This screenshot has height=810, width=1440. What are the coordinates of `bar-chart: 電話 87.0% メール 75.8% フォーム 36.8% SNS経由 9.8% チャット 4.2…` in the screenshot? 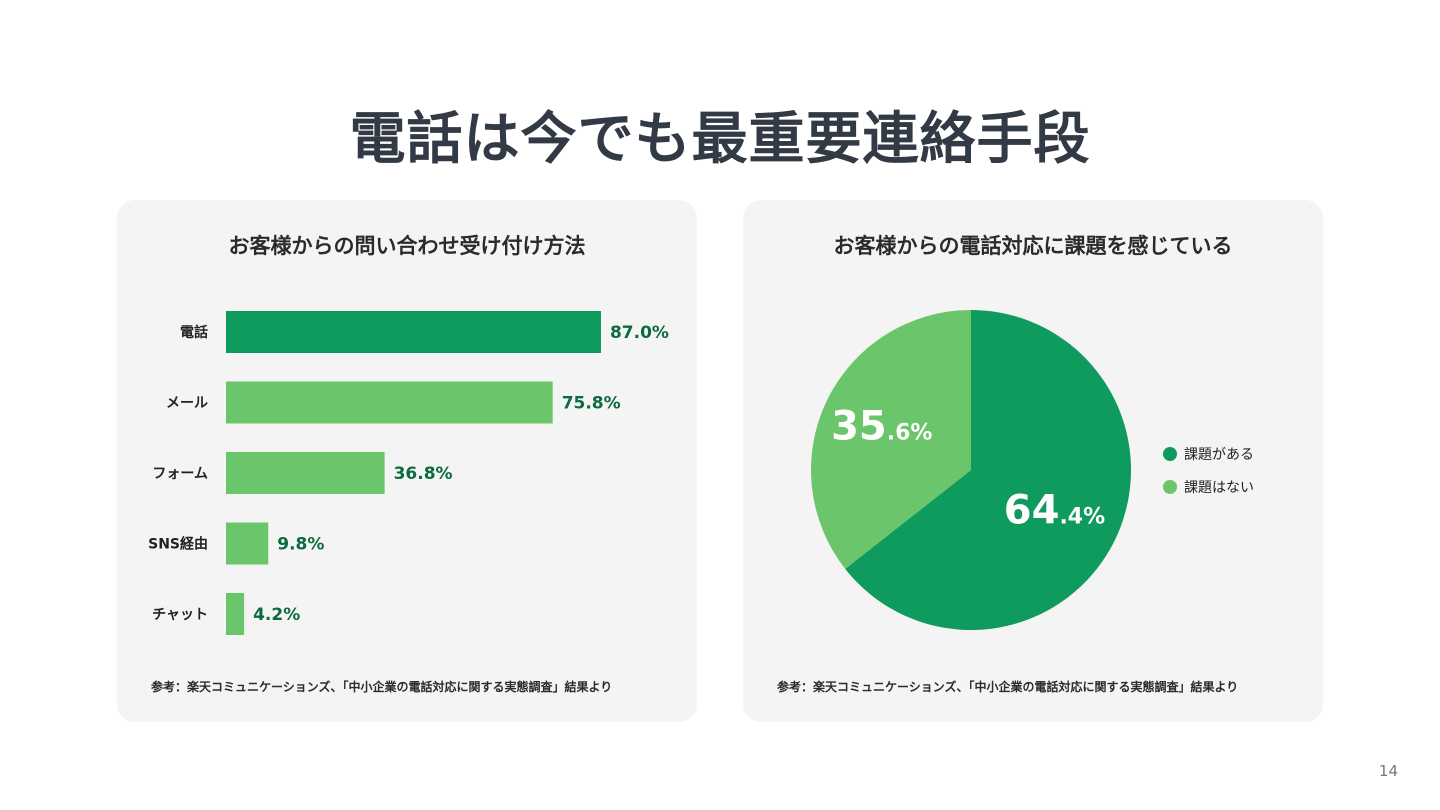 It's located at (408, 473).